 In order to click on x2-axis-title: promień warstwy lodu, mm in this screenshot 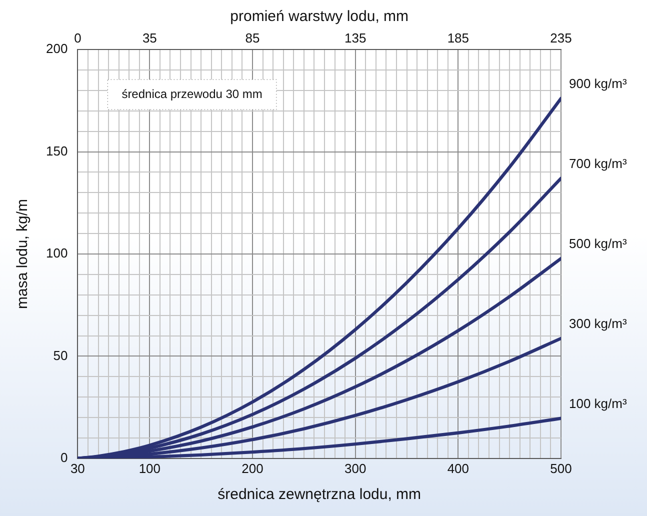, I will do `click(319, 17)`.